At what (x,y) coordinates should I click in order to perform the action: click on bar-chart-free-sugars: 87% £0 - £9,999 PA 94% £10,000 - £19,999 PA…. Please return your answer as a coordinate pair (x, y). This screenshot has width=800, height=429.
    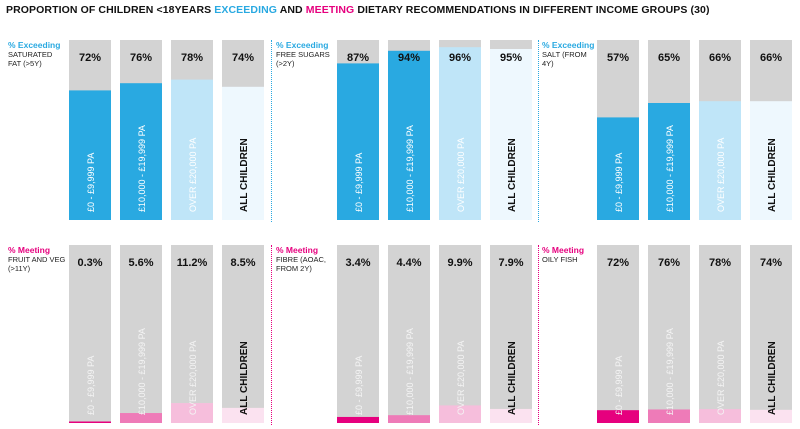
    Looking at the image, I should click on (434, 130).